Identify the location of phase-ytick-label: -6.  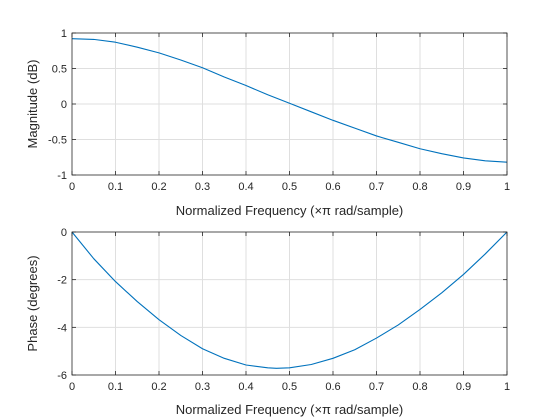
(62, 376).